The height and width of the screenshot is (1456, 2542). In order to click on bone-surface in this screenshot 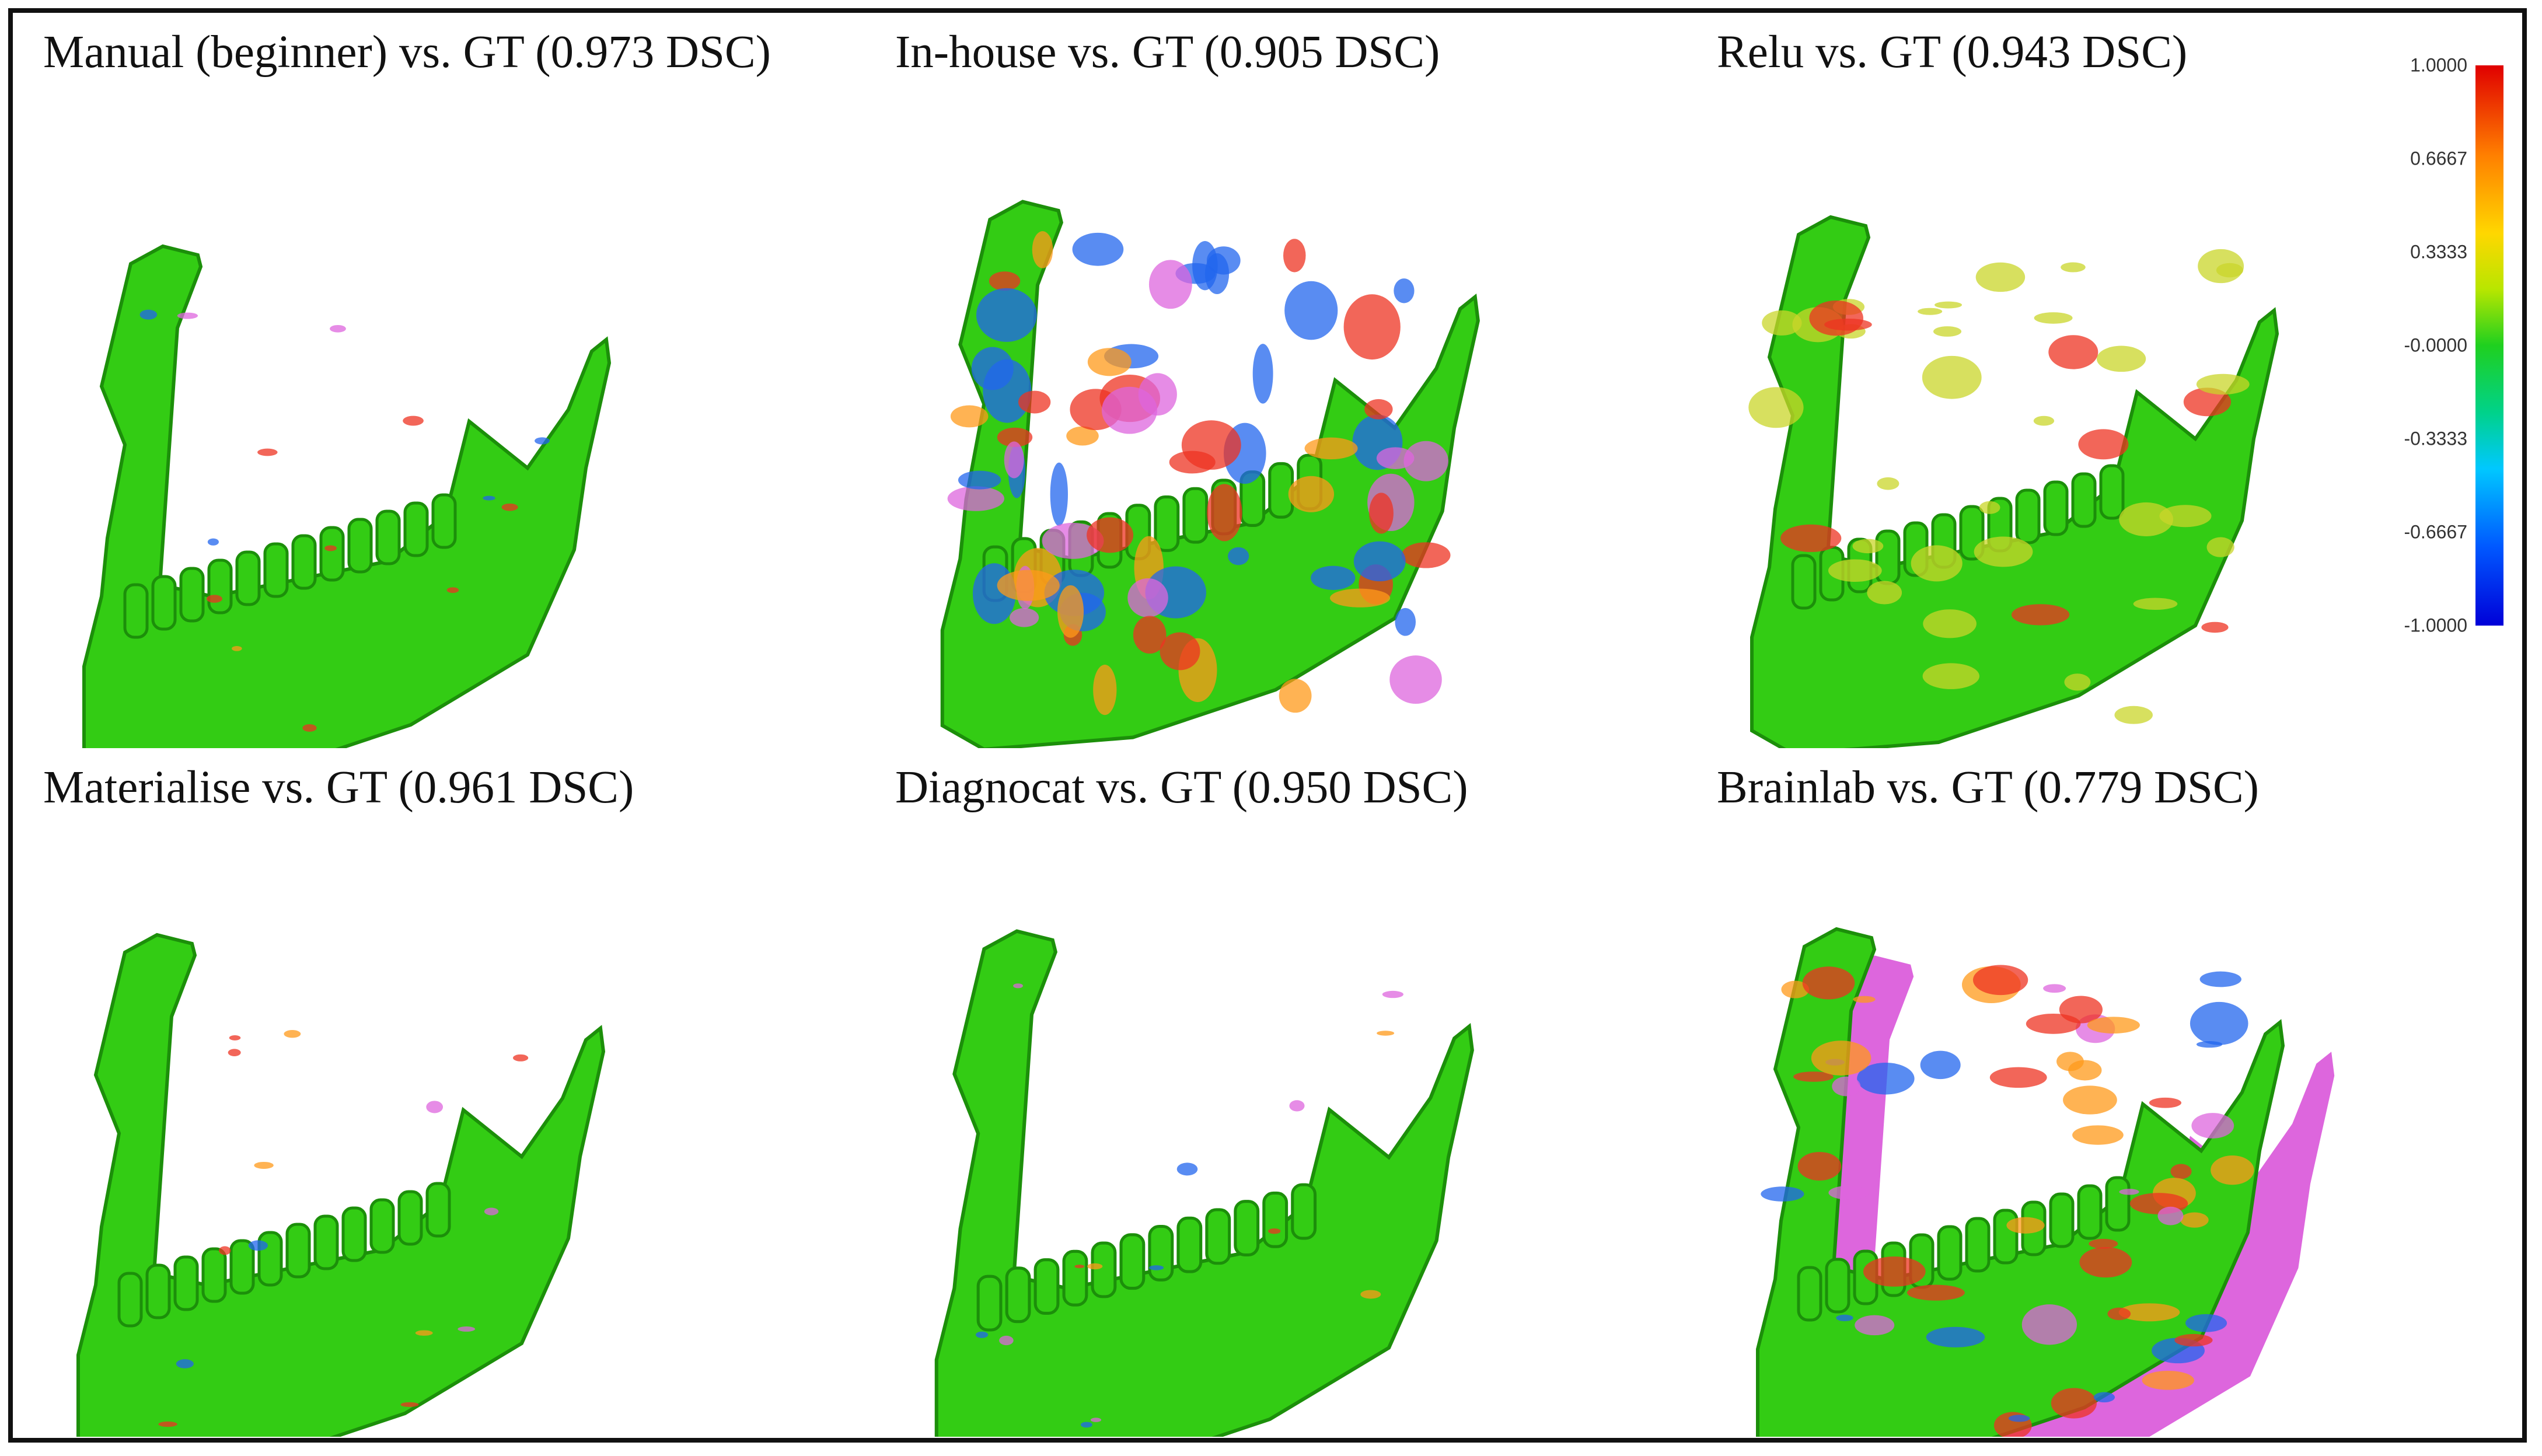, I will do `click(1204, 1183)`.